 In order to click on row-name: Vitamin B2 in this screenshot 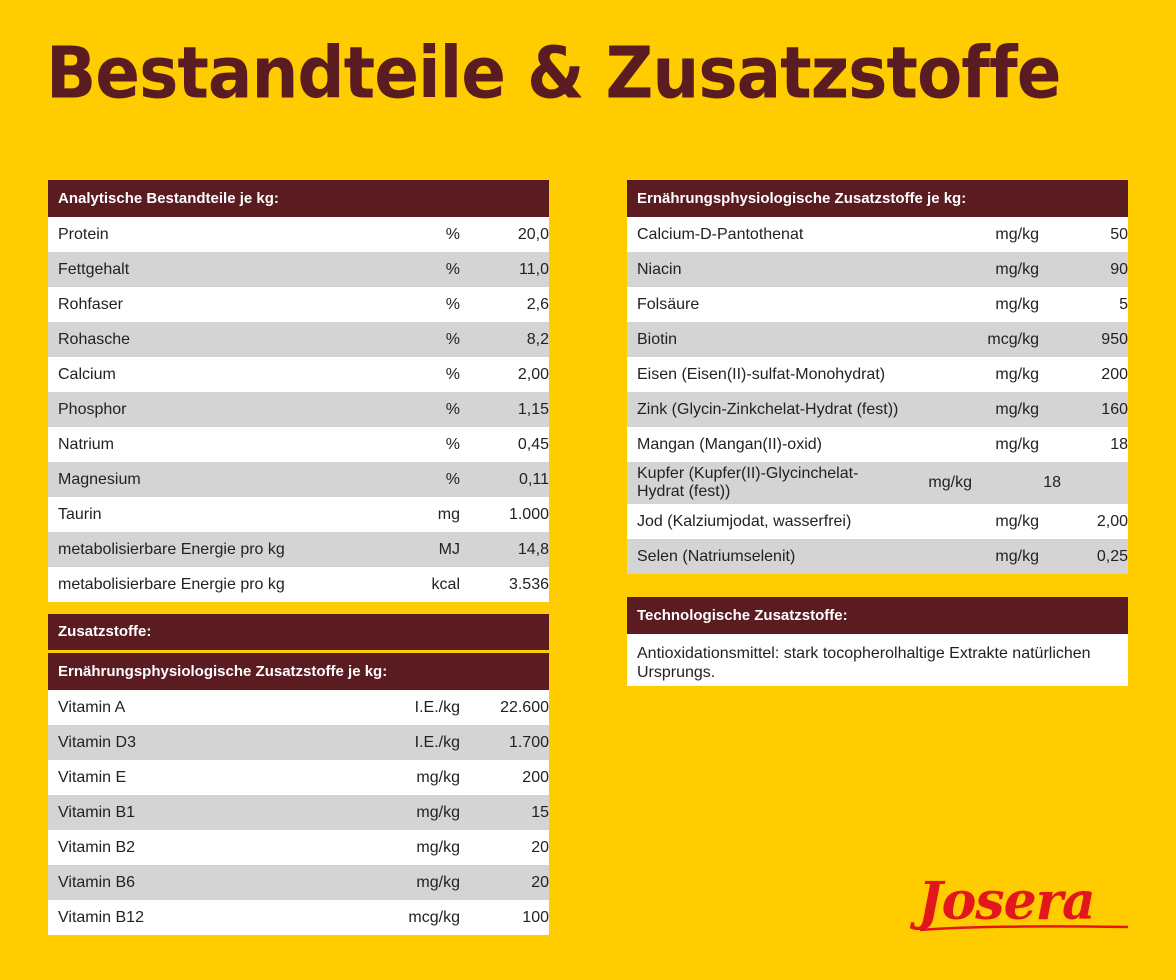, I will do `click(97, 847)`.